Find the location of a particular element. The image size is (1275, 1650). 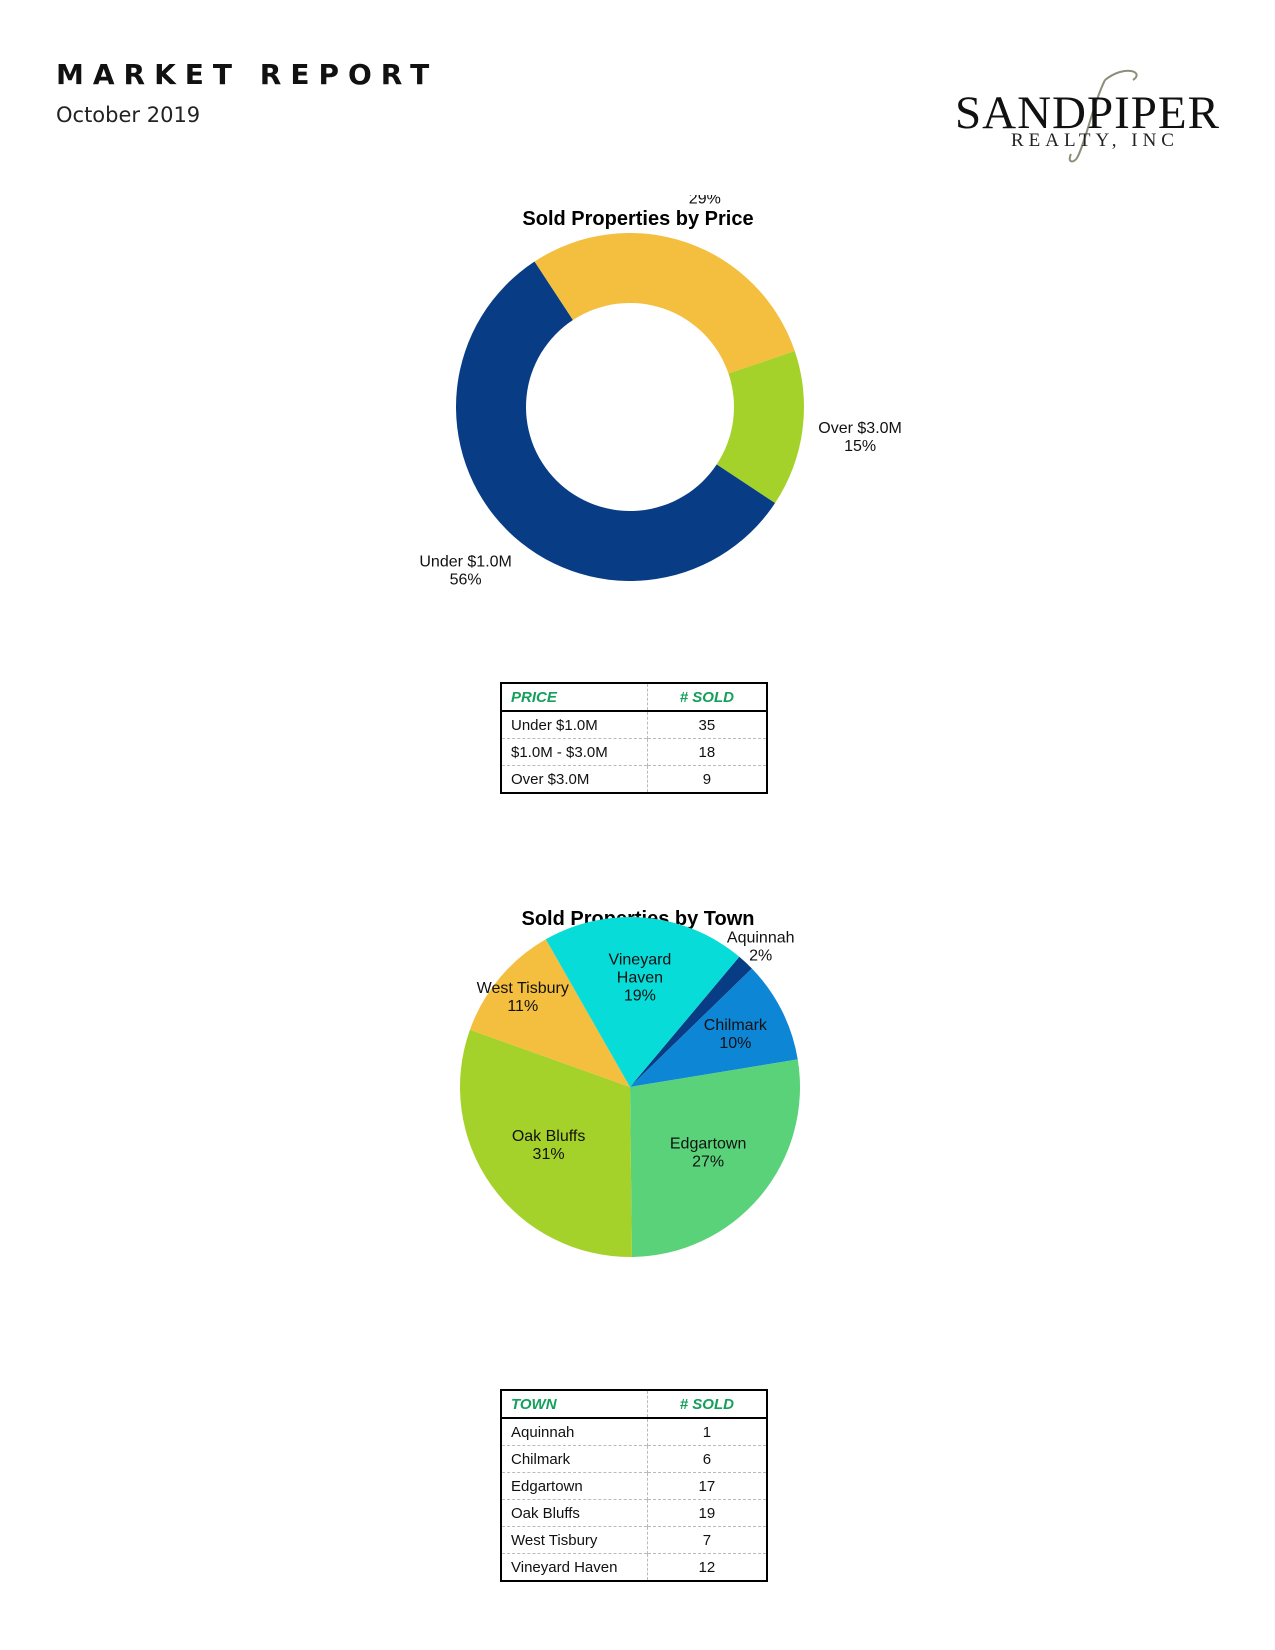

table-row: Under $1.0M 35 is located at coordinates (634, 725).